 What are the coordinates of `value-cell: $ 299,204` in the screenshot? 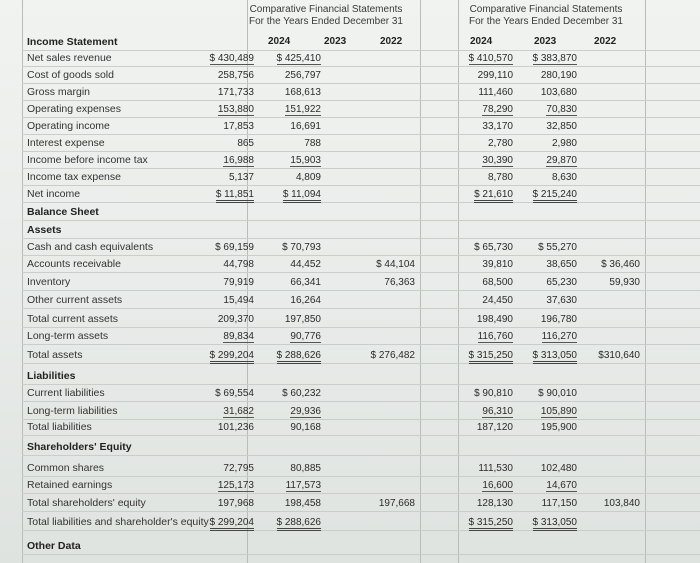 It's located at (231, 357).